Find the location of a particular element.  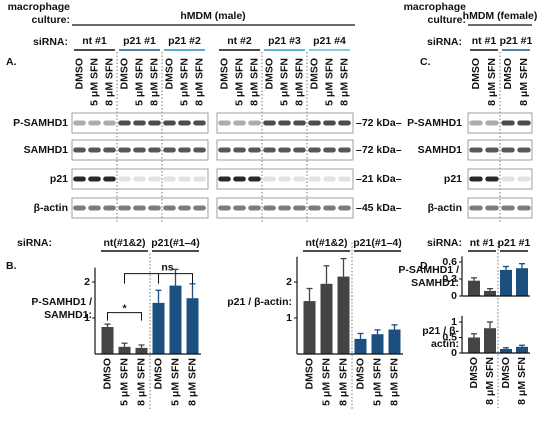

row-label: p21 is located at coordinates (59, 179).